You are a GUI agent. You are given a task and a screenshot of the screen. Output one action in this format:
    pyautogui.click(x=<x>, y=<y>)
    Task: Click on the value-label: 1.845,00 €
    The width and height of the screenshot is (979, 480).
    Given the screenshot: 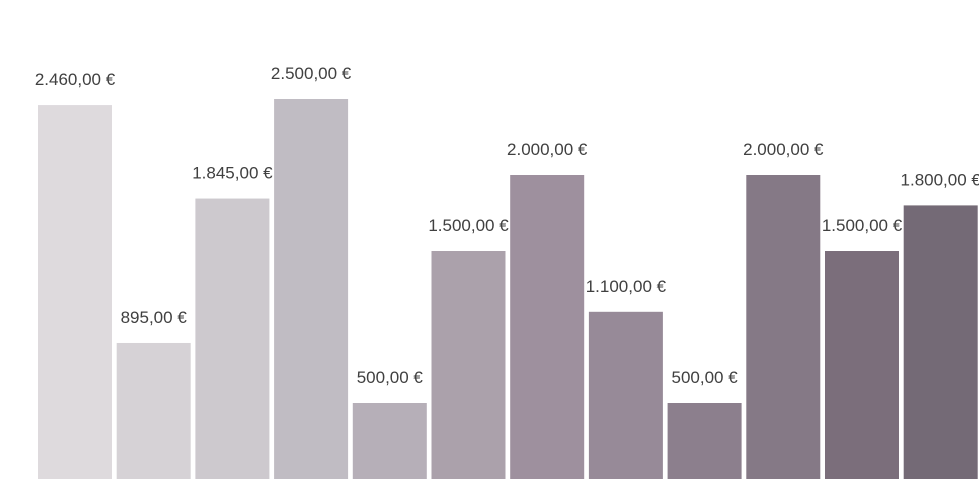 What is the action you would take?
    pyautogui.click(x=232, y=173)
    